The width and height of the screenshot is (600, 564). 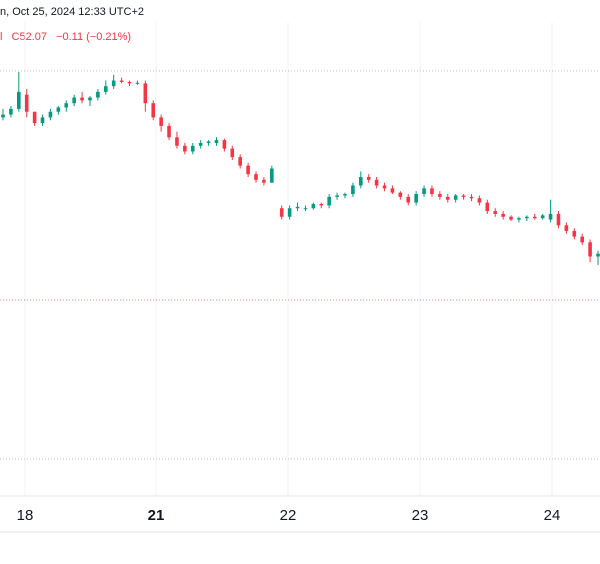 I want to click on x-tick-label-18: 18, so click(x=25, y=515).